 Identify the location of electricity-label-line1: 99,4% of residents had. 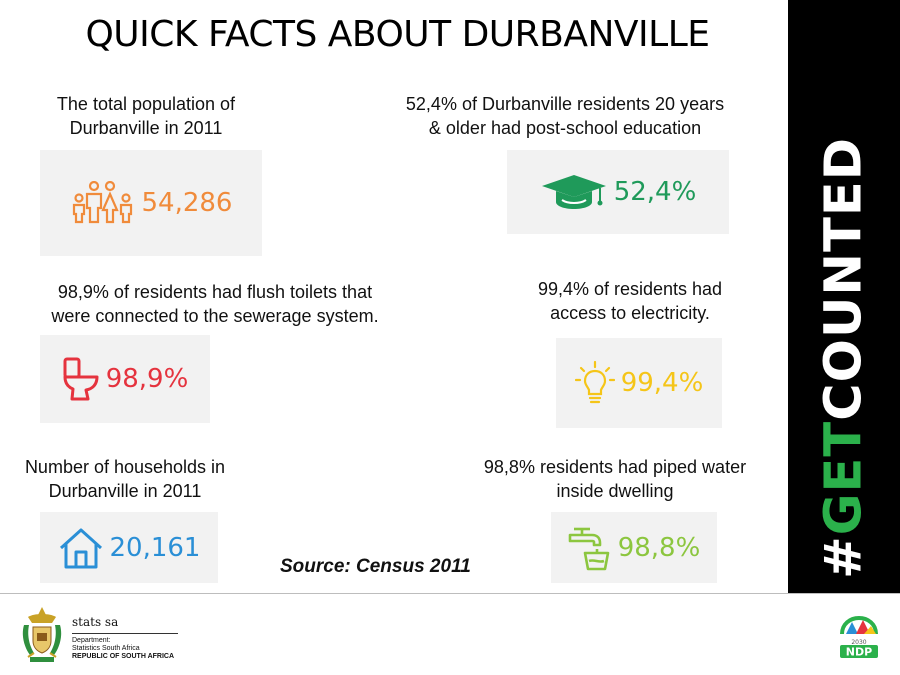
(630, 289).